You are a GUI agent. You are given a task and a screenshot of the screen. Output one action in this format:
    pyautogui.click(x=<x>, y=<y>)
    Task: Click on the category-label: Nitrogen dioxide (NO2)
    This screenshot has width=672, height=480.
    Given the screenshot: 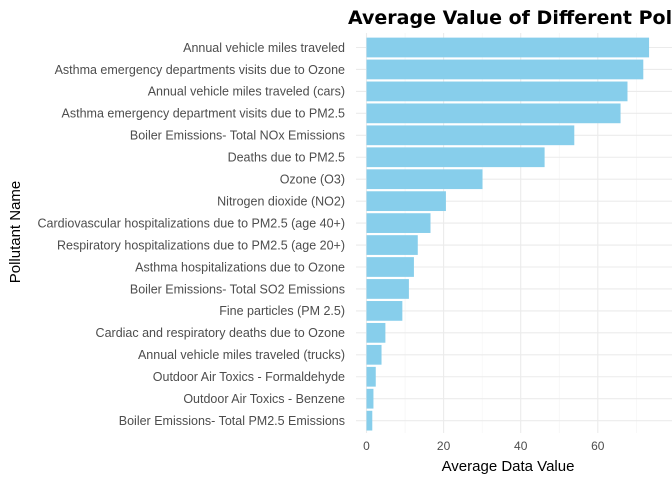 What is the action you would take?
    pyautogui.click(x=281, y=201)
    